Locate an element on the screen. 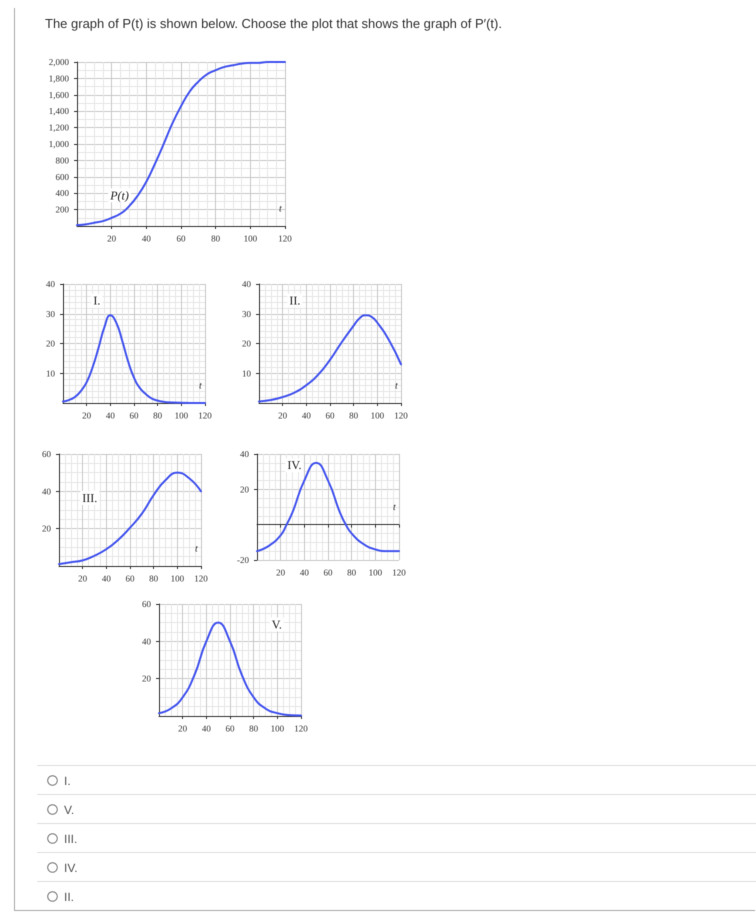 Image resolution: width=756 pixels, height=918 pixels. annotation: IV. is located at coordinates (294, 465).